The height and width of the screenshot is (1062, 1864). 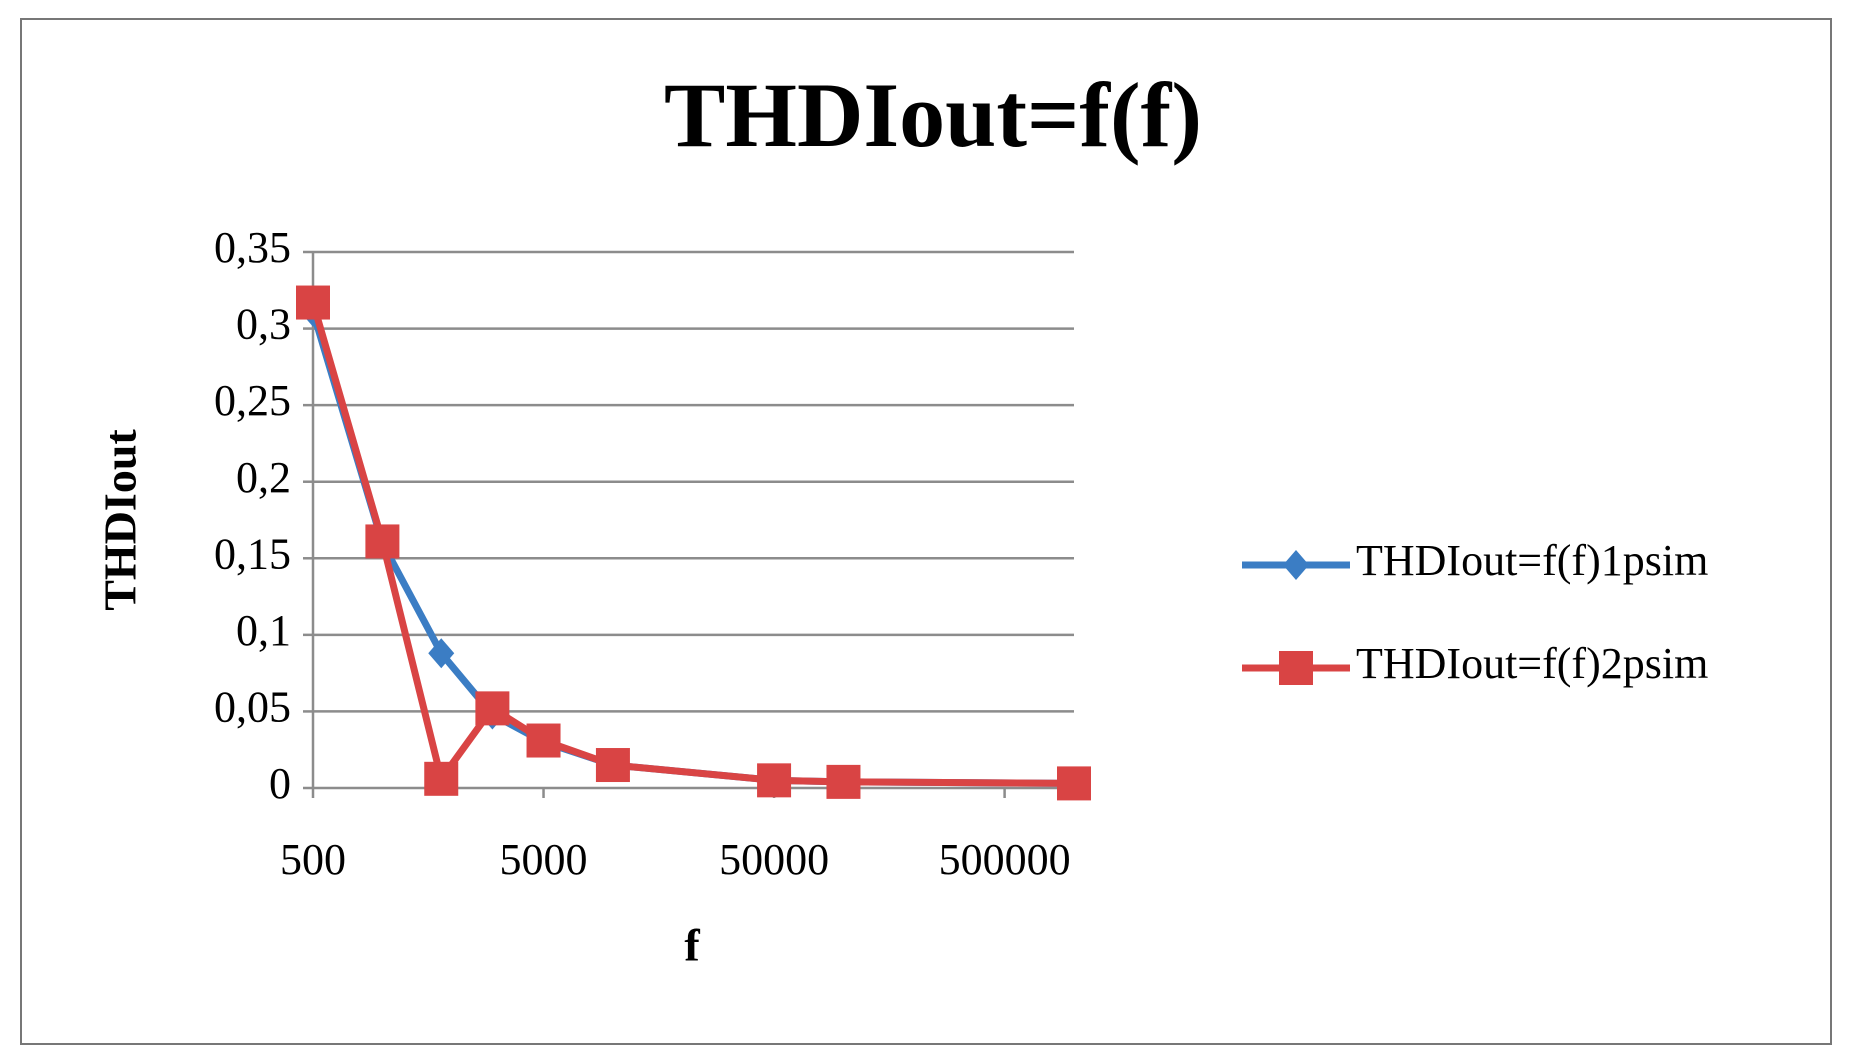 What do you see at coordinates (313, 859) in the screenshot?
I see `x-tick-label: 500` at bounding box center [313, 859].